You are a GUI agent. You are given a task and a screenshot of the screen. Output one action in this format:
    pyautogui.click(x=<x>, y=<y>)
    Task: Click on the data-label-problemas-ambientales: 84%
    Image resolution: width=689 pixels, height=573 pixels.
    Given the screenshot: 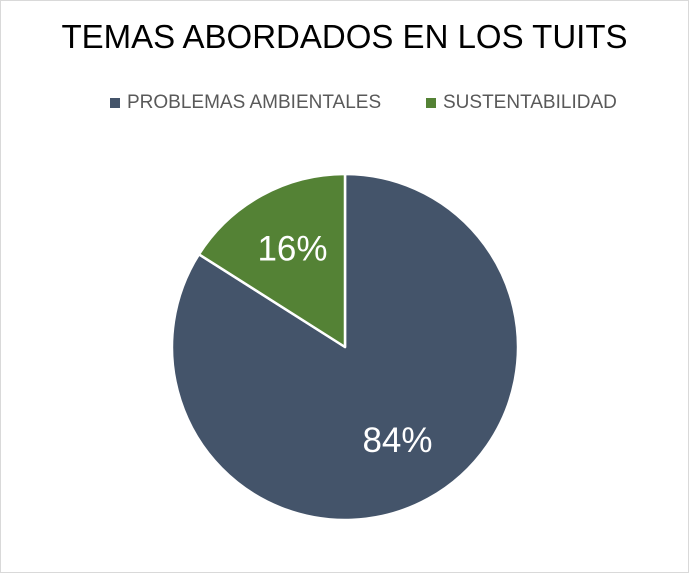 What is the action you would take?
    pyautogui.click(x=397, y=440)
    